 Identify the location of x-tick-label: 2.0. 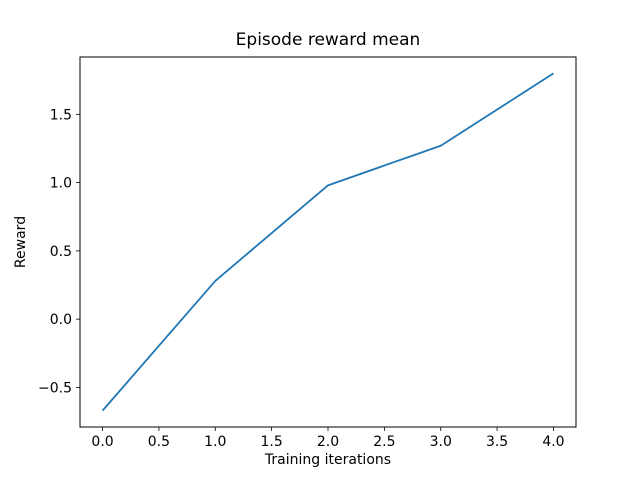
(328, 442).